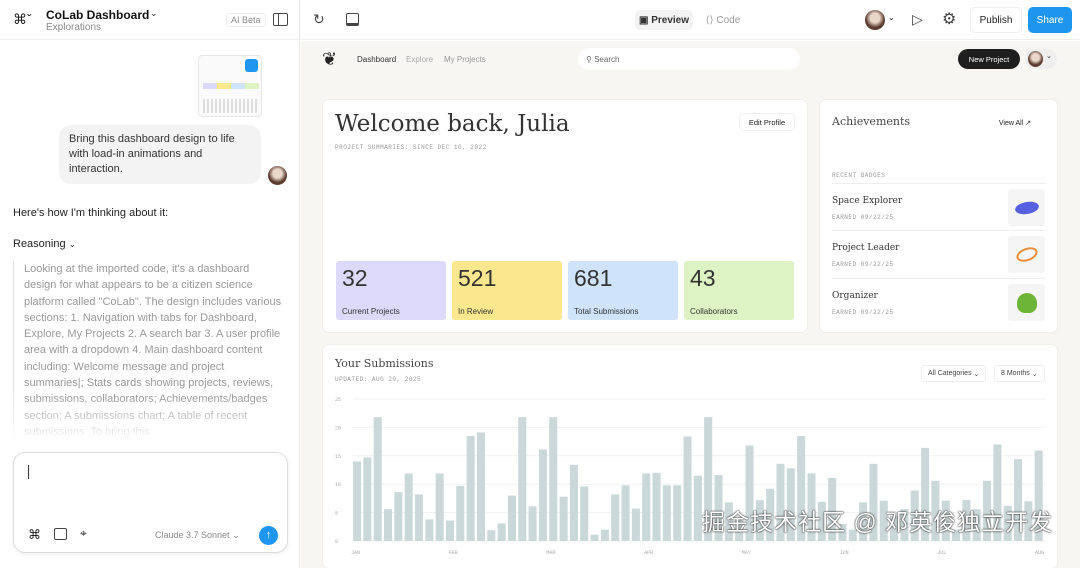 The width and height of the screenshot is (1080, 568). Describe the element at coordinates (989, 59) in the screenshot. I see `new-project-button: New Project` at that location.